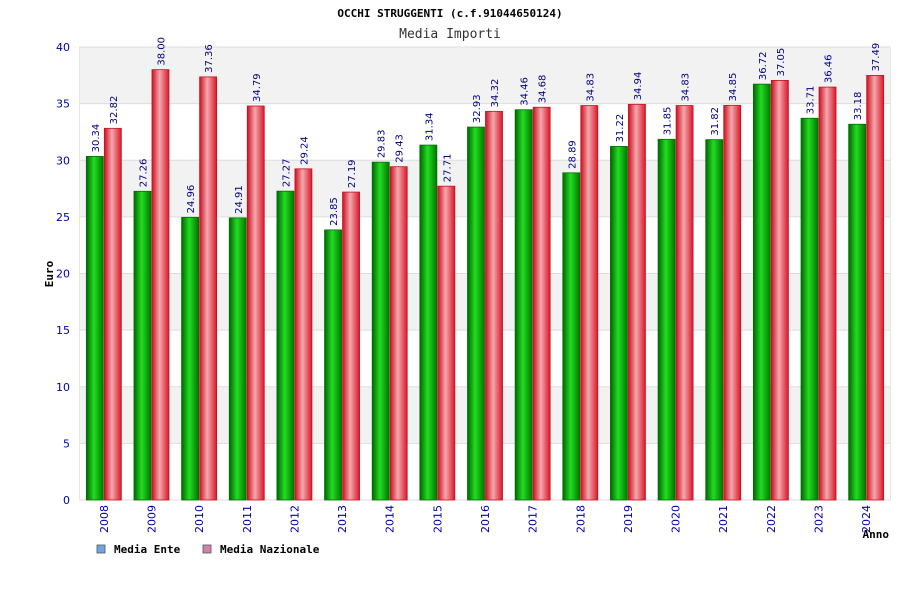 This screenshot has width=900, height=600. What do you see at coordinates (208, 549) in the screenshot?
I see `legend: Media Ente Media Nazionale` at bounding box center [208, 549].